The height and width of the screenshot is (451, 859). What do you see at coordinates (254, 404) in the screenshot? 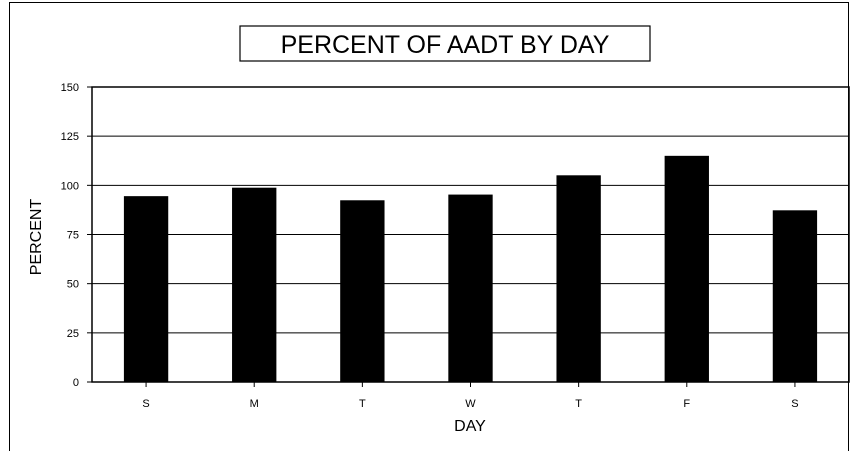
I see `x-tick-label: M` at bounding box center [254, 404].